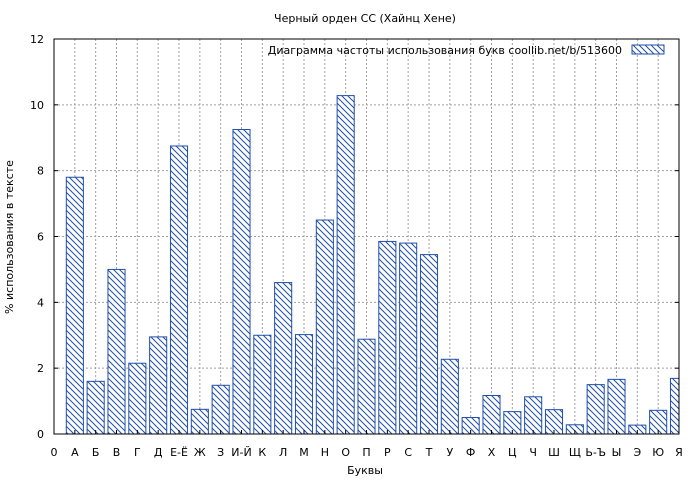 This screenshot has width=700, height=480. I want to click on x-tick-label: Я, so click(679, 452).